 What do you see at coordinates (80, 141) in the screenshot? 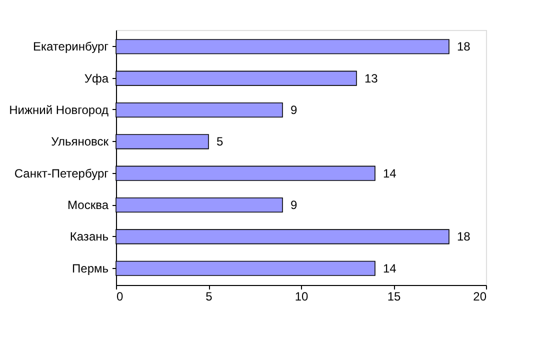
I see `y-tick-label: Ульяновск` at bounding box center [80, 141].